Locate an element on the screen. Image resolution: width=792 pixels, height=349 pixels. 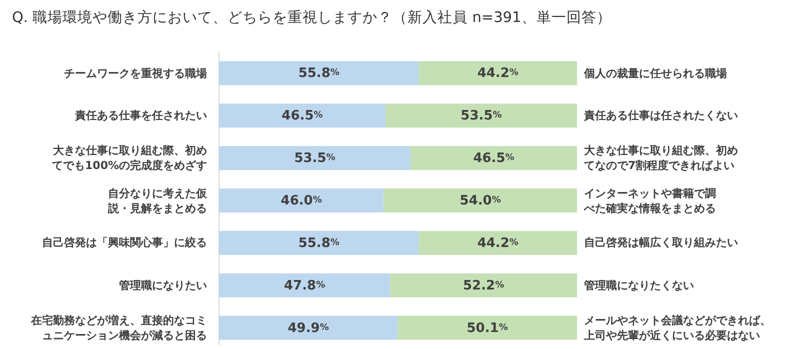
y-tick-label: 大きな仕事に取り組む際、初めてでも100%の完成度をめざす is located at coordinates (129, 158).